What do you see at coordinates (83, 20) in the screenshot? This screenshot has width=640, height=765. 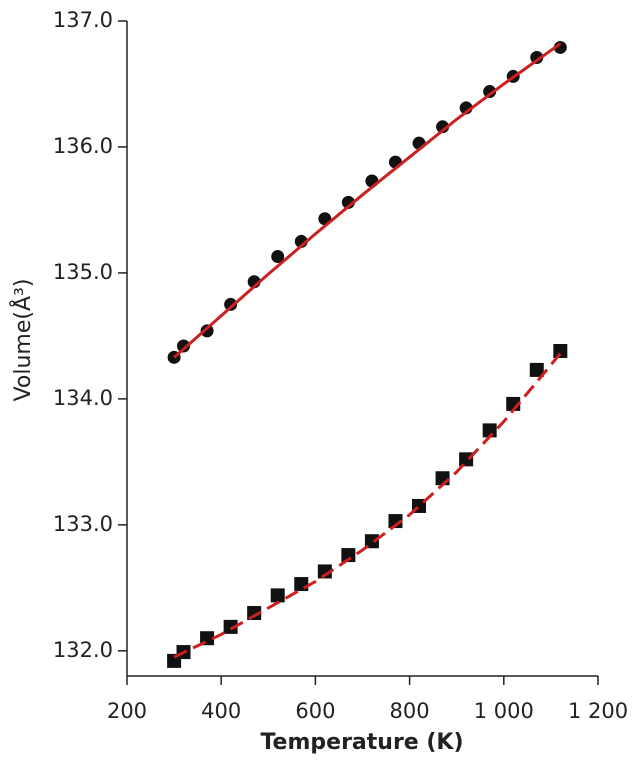 I see `y-tick-label: 137.0` at bounding box center [83, 20].